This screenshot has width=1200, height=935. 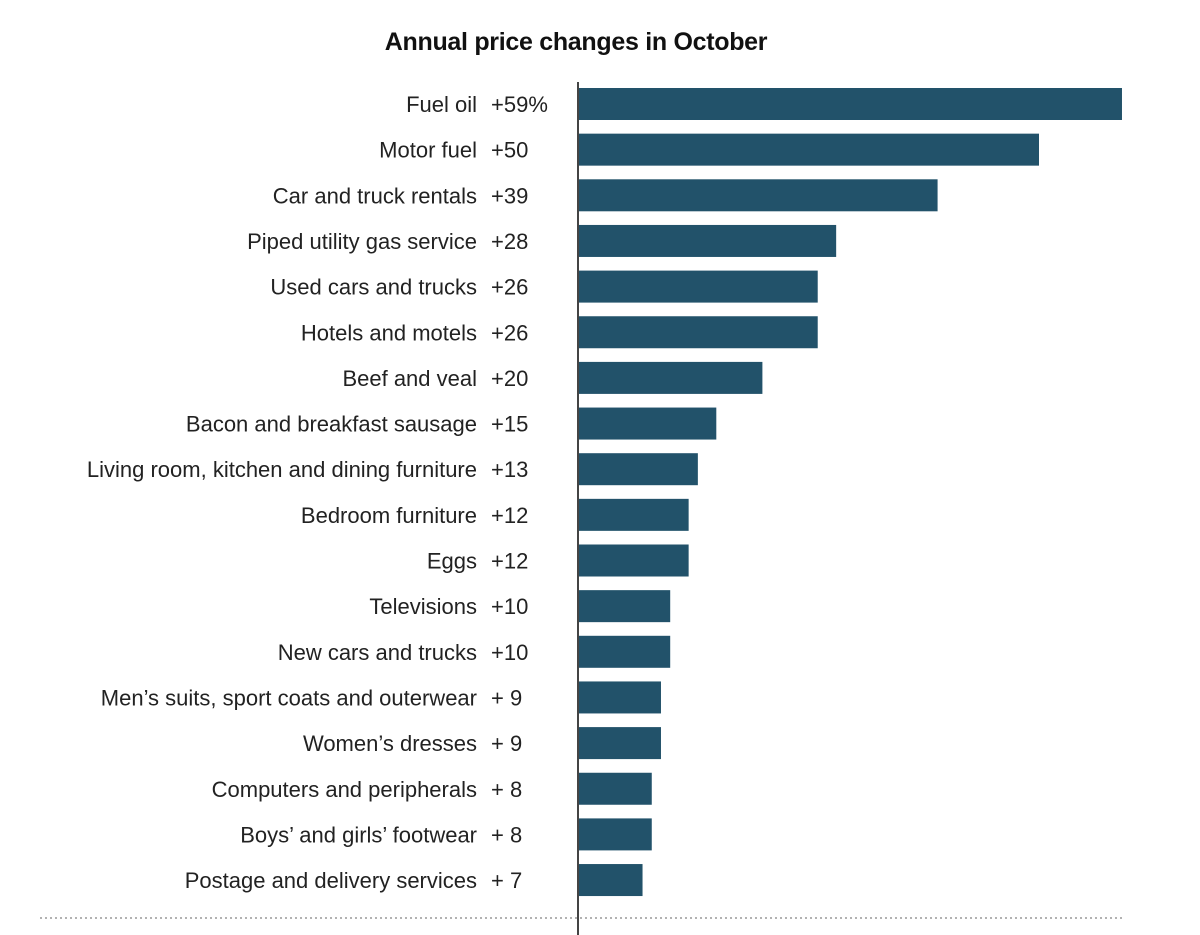 What do you see at coordinates (509, 378) in the screenshot?
I see `value-label: +20` at bounding box center [509, 378].